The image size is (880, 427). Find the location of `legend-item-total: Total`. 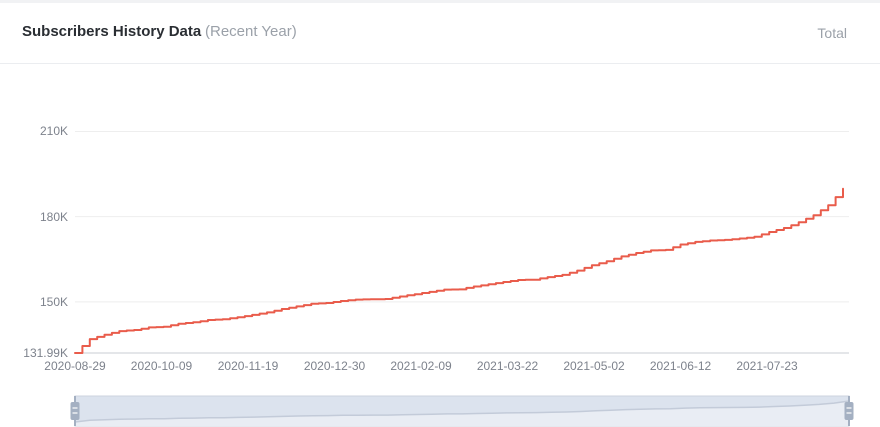

legend-item-total: Total is located at coordinates (832, 33).